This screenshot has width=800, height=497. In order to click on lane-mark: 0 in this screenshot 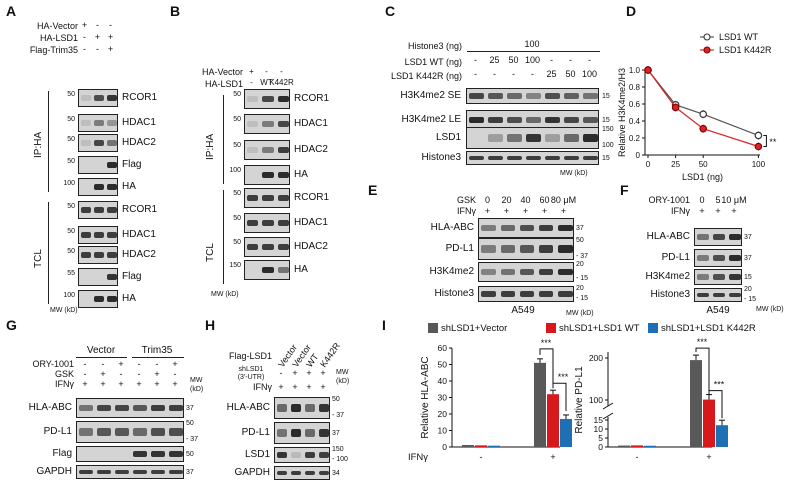, I will do `click(702, 200)`.